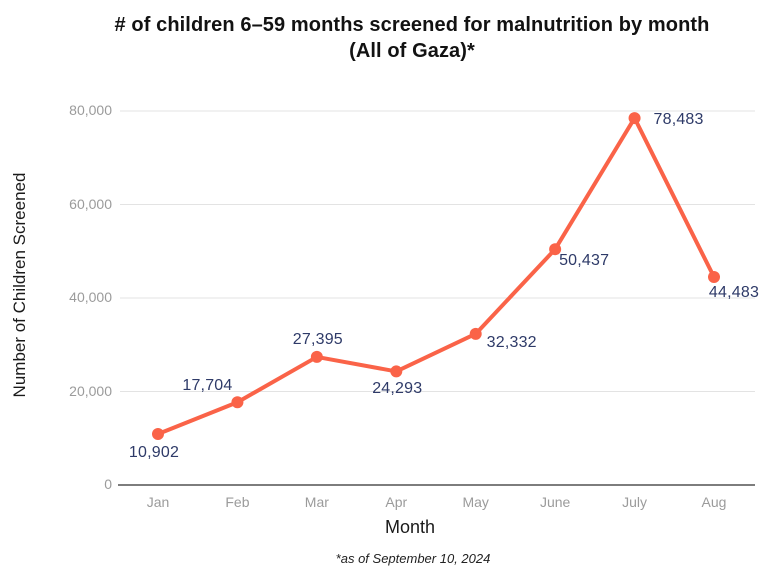  Describe the element at coordinates (555, 502) in the screenshot. I see `x-tick-label: June` at that location.